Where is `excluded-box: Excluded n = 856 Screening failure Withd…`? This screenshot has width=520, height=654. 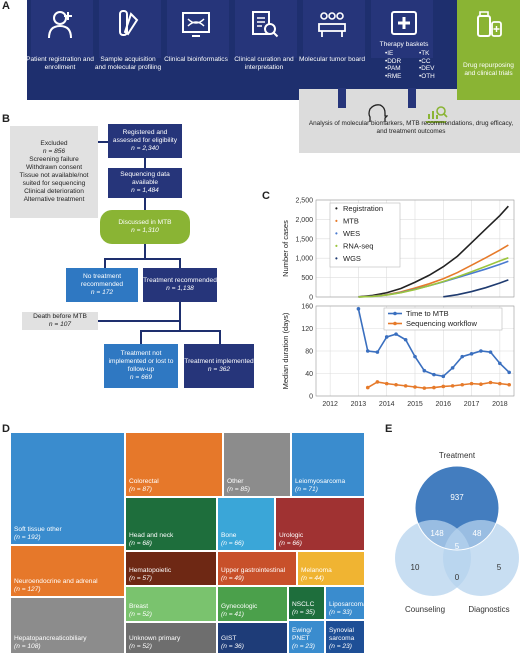 excluded-box: Excluded n = 856 Screening failure Withd… is located at coordinates (54, 172).